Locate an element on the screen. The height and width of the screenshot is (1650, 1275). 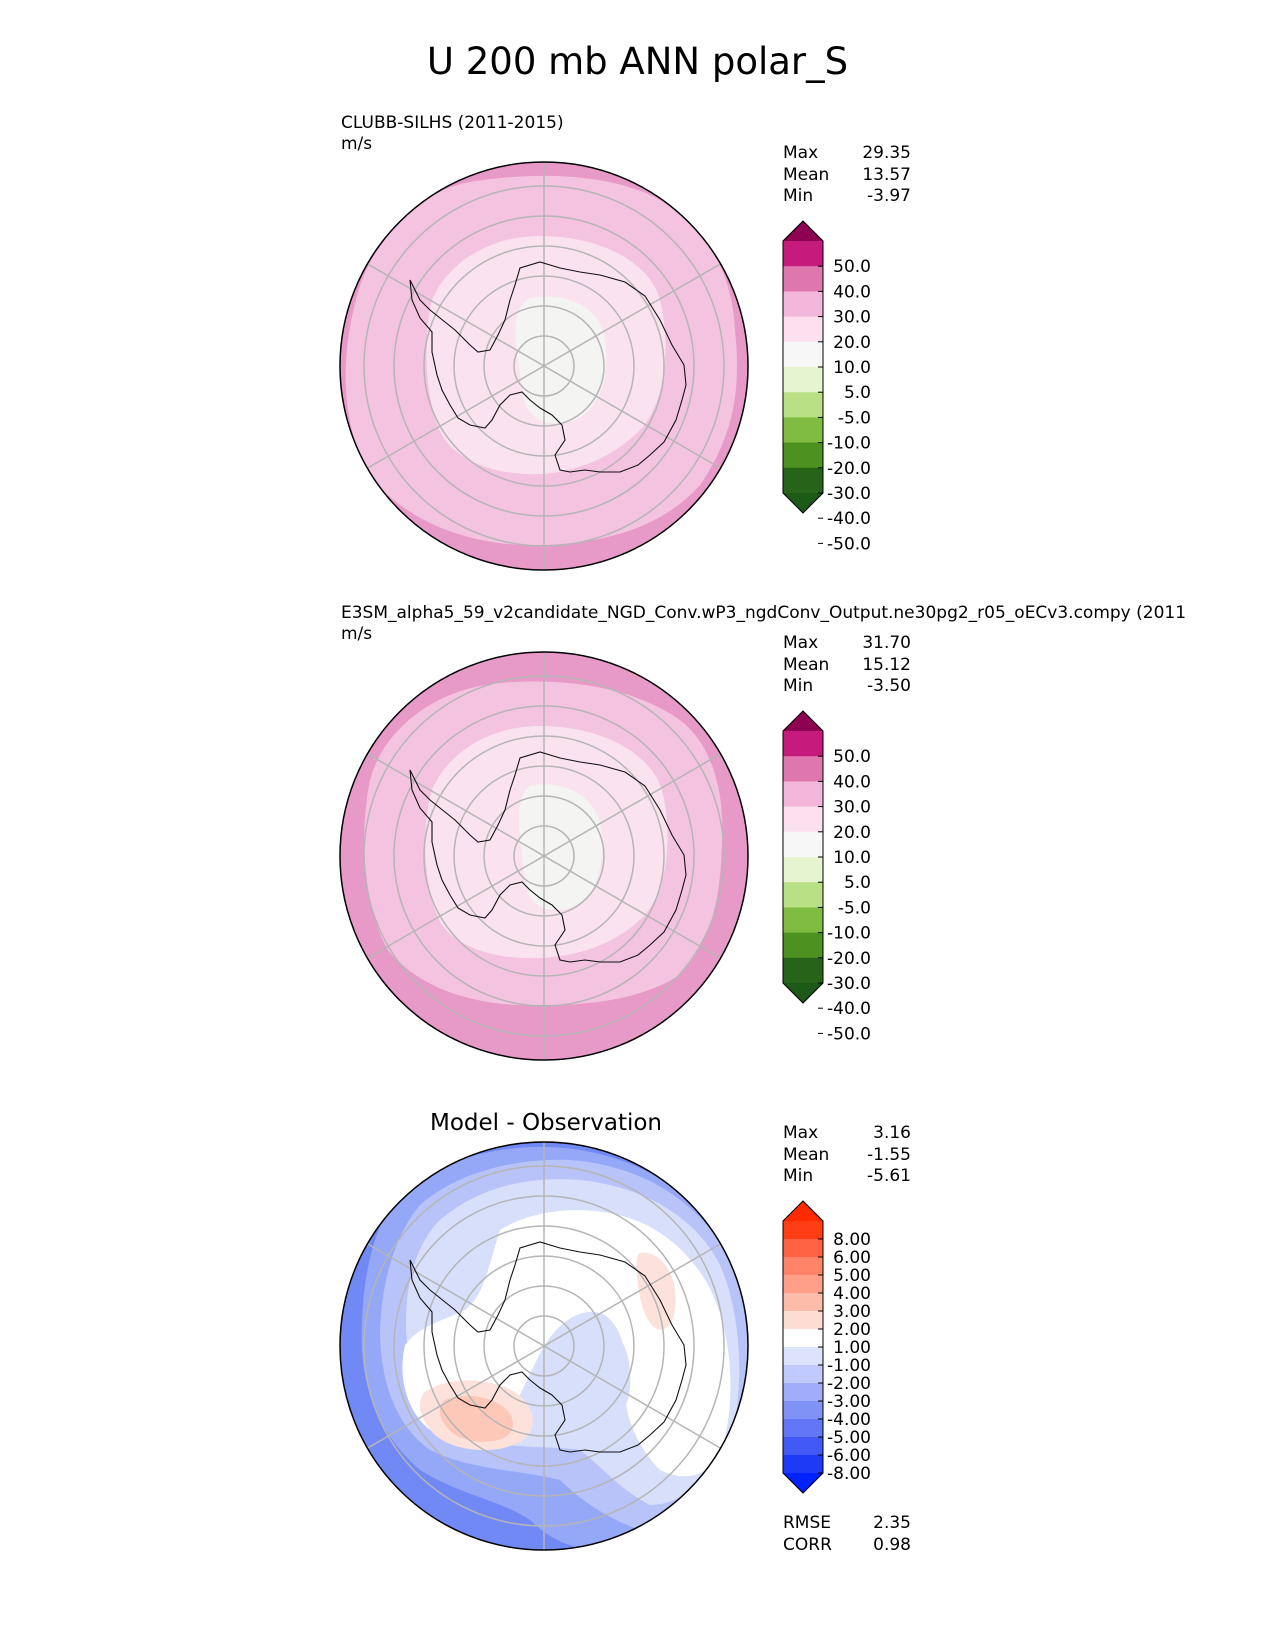
colorbar-tick-label: 5.0 is located at coordinates (857, 883).